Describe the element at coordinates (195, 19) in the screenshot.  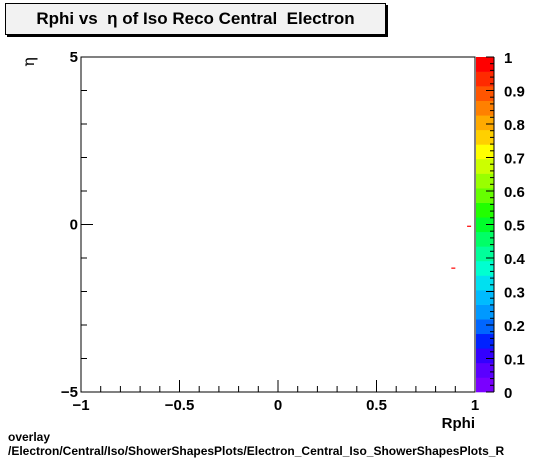
I see `chart-title: Rphi vs η of Iso Reco Central Electron` at that location.